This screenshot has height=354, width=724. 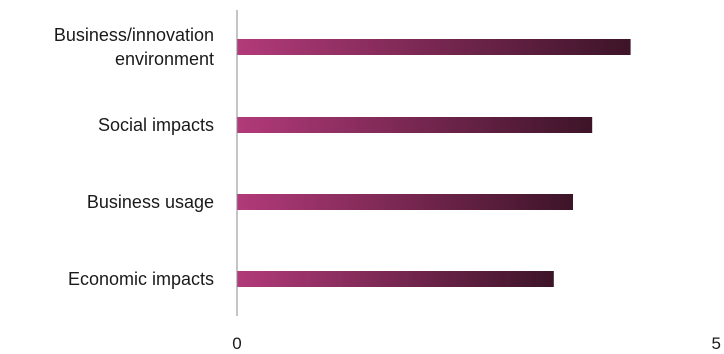 What do you see at coordinates (236, 343) in the screenshot?
I see `x-tick-label-0: 0` at bounding box center [236, 343].